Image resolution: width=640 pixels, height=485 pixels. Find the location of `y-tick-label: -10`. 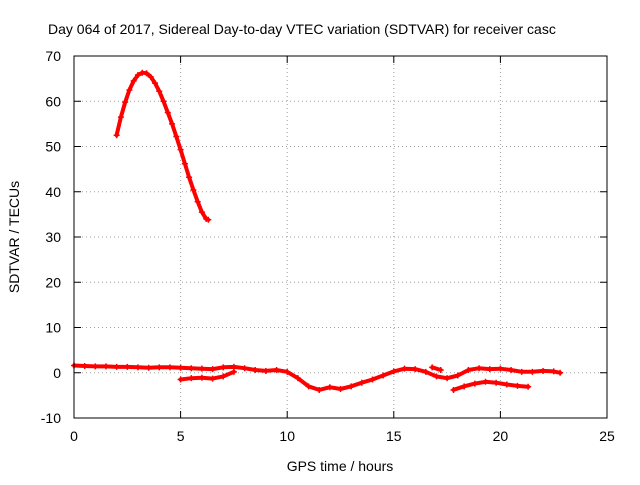

y-tick-label: -10 is located at coordinates (51, 418).